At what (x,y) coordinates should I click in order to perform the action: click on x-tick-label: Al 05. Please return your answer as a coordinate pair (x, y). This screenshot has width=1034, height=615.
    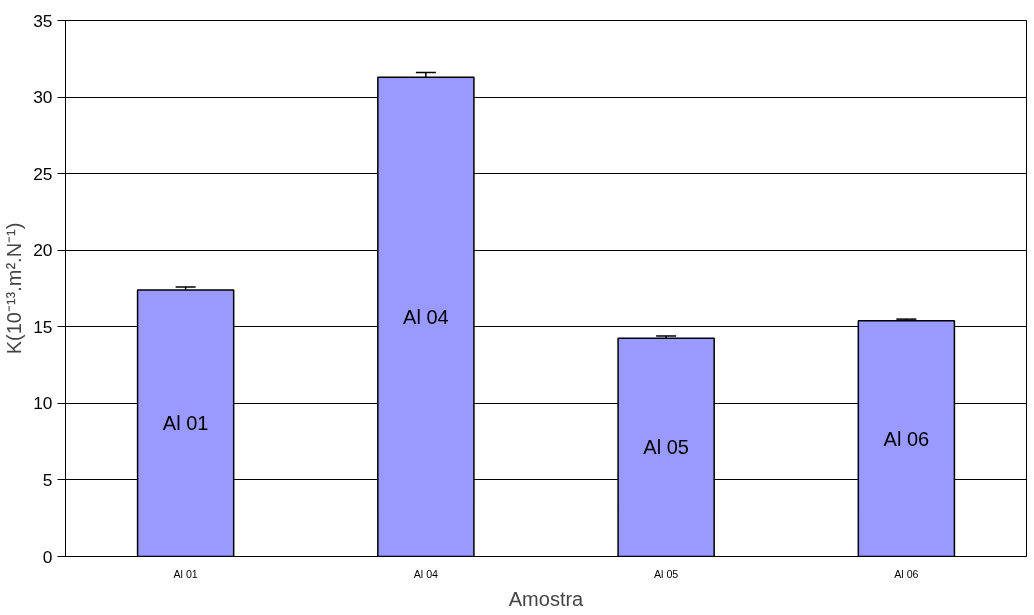
    Looking at the image, I should click on (666, 573).